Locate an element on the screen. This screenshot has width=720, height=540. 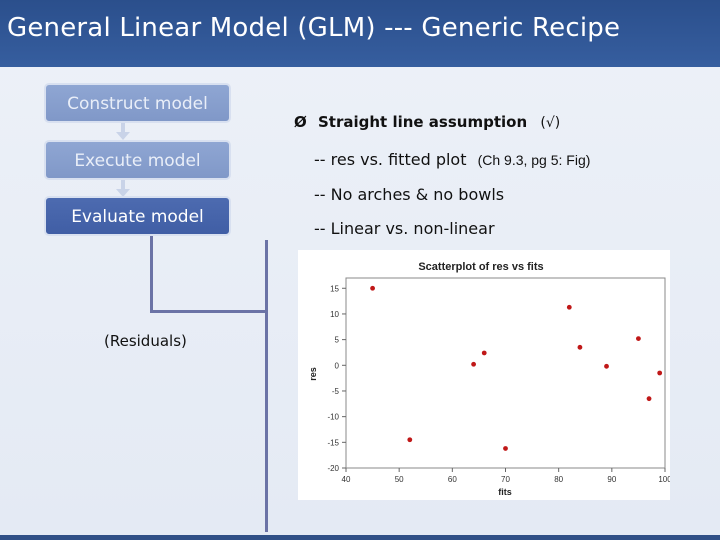
chart-title: Scatterplot of res vs fits is located at coordinates (480, 267).